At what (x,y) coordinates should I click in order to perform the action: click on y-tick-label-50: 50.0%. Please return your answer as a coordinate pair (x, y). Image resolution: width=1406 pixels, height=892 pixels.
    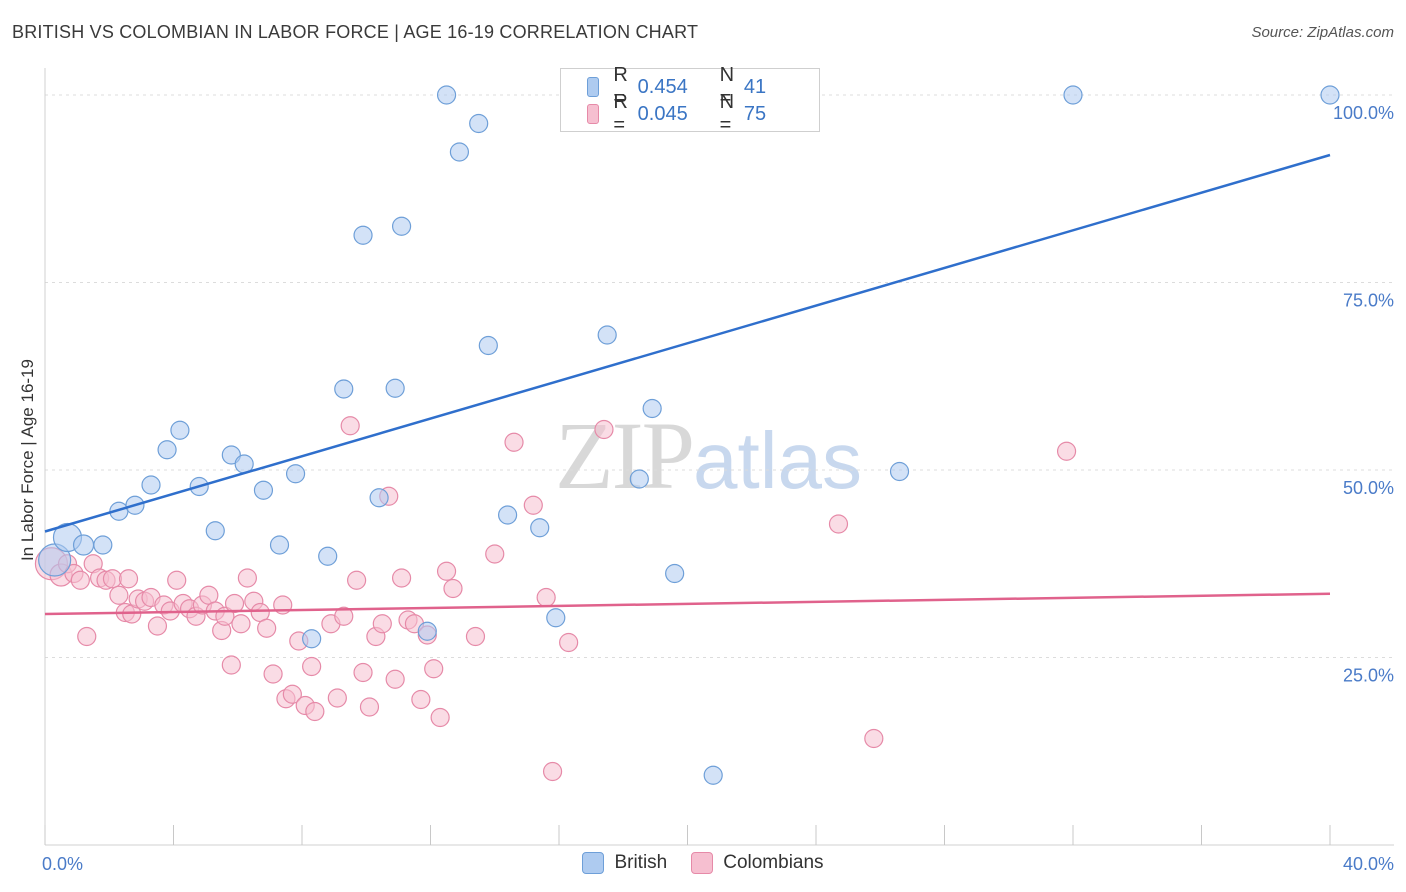
    Looking at the image, I should click on (1368, 488).